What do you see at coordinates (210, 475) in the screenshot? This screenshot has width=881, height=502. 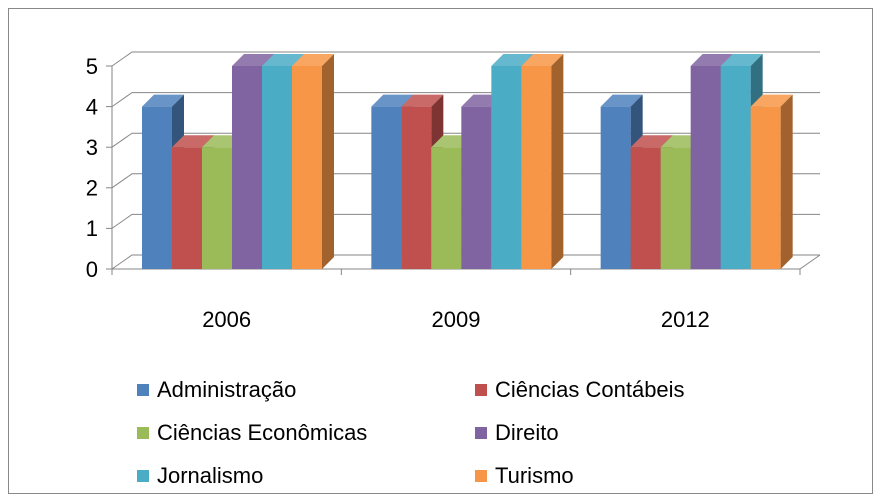 I see `legend-label: Jornalismo` at bounding box center [210, 475].